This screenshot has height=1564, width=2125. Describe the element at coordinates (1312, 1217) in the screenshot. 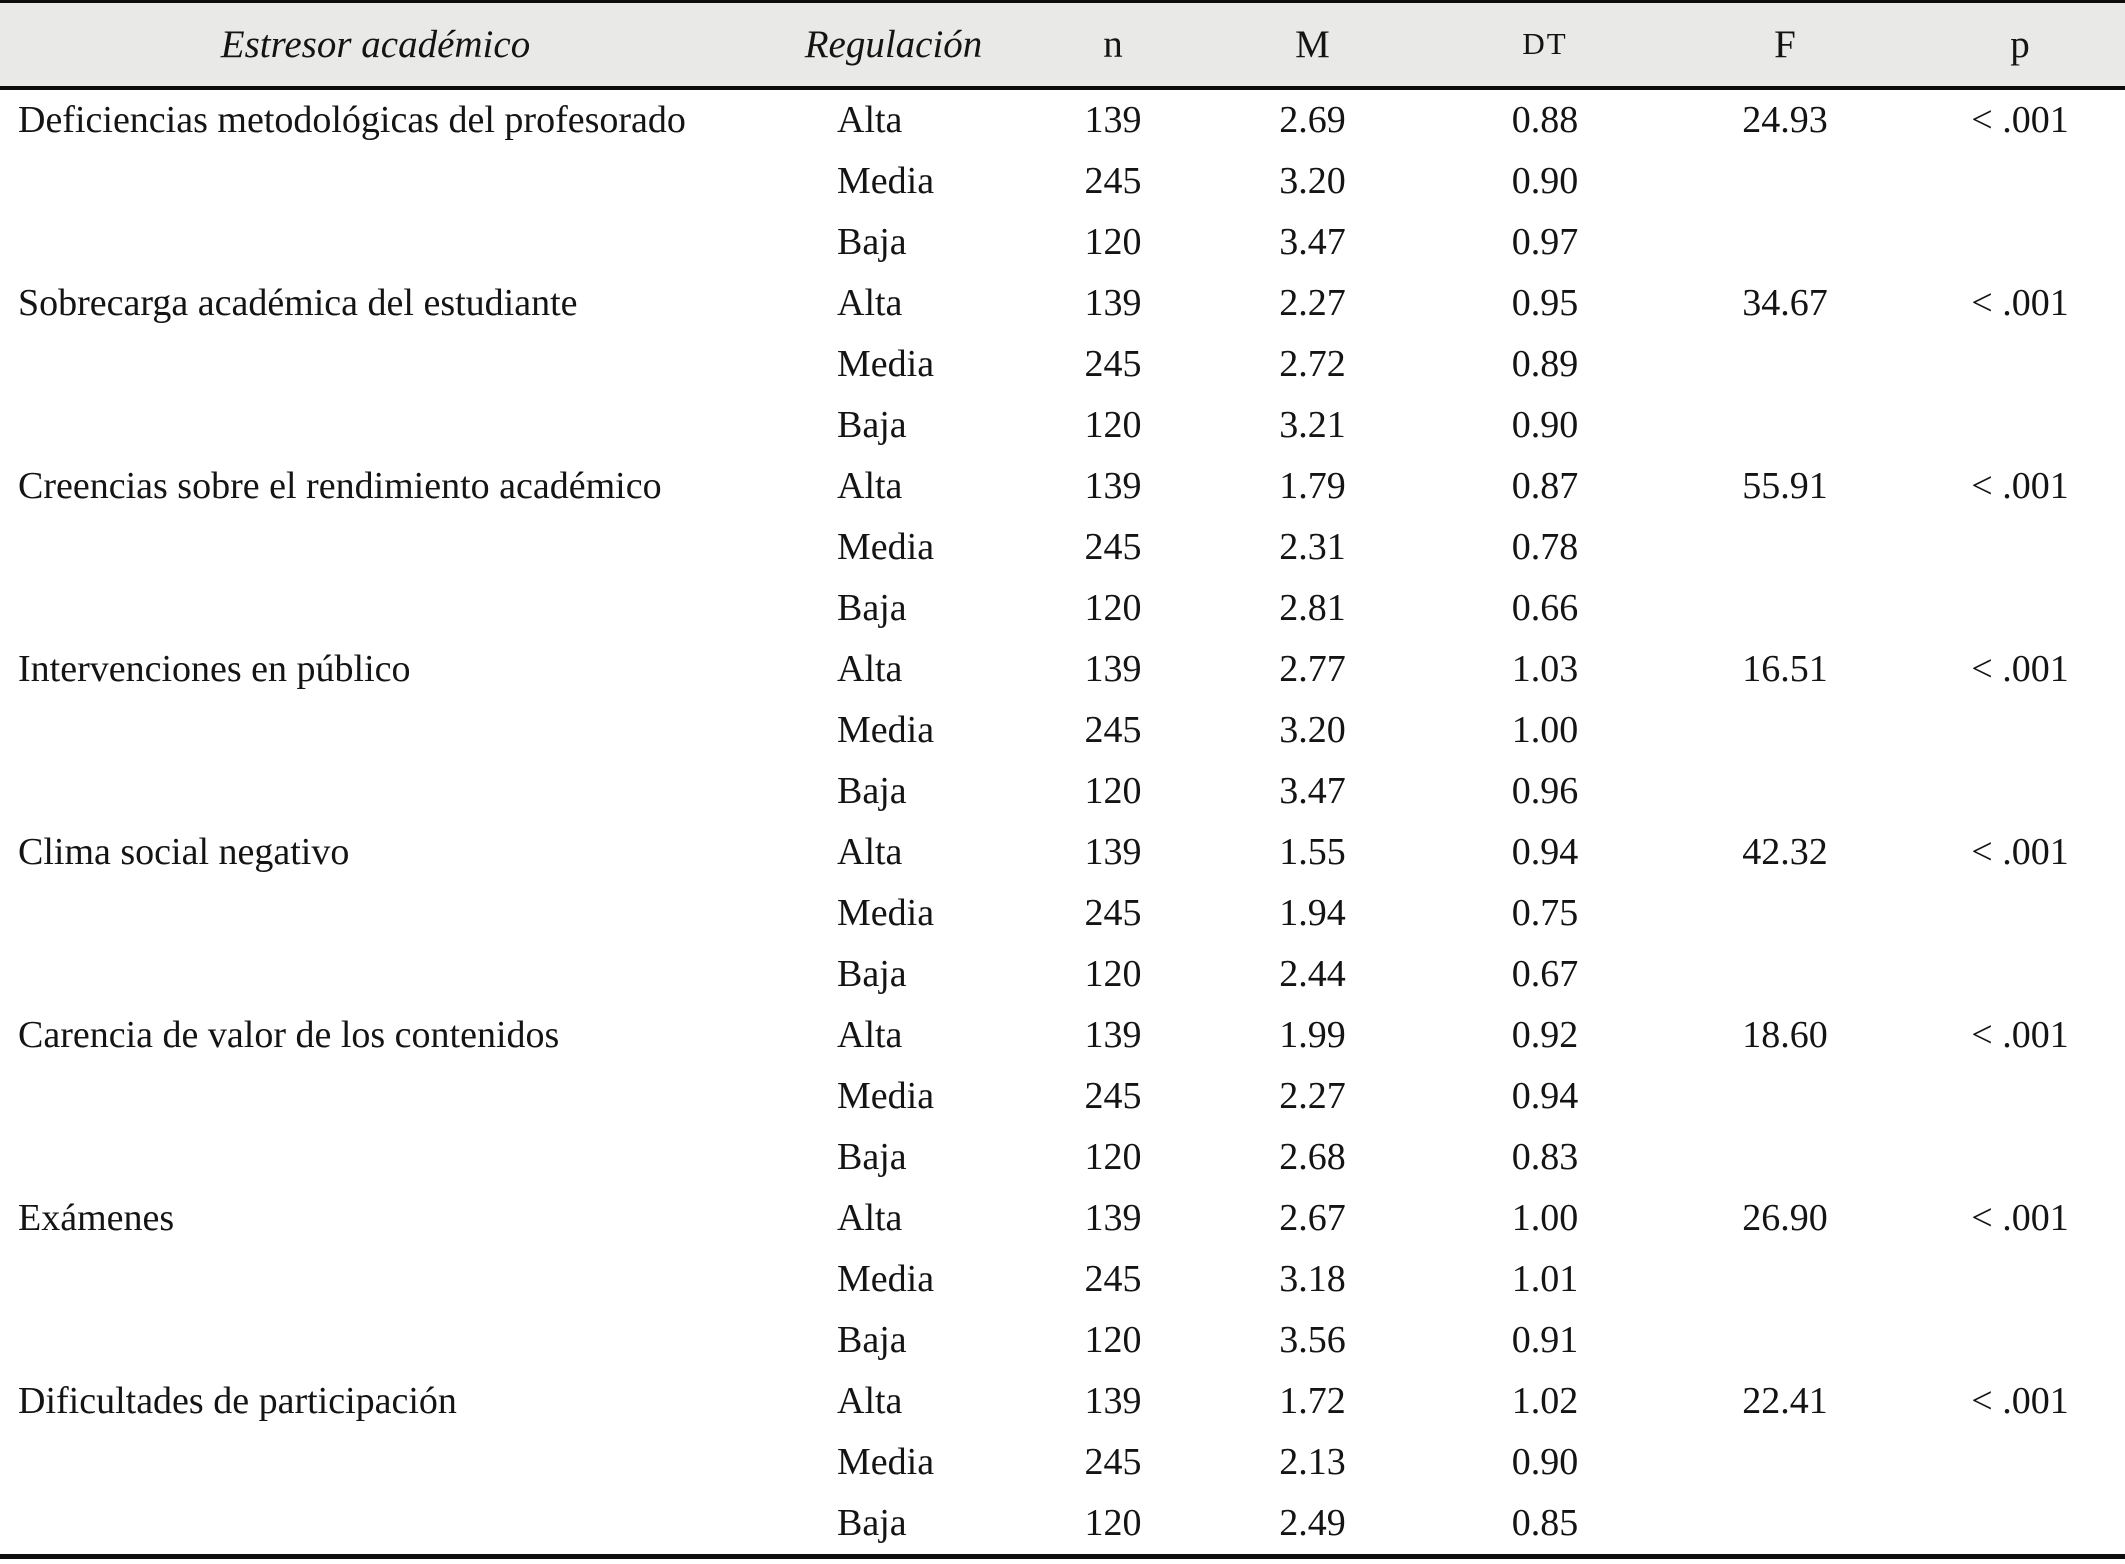

I see `mean-cell: 2.67` at that location.